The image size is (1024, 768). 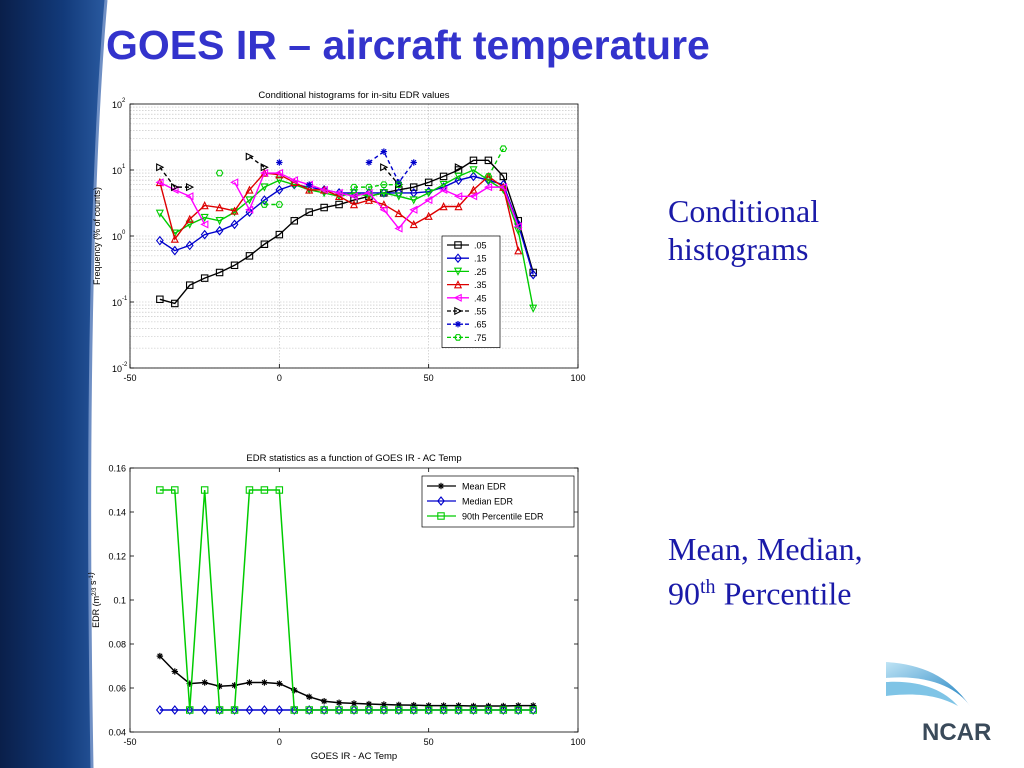 What do you see at coordinates (95, 591) in the screenshot?
I see `y-axis-label-part: 2/3` at bounding box center [95, 591].